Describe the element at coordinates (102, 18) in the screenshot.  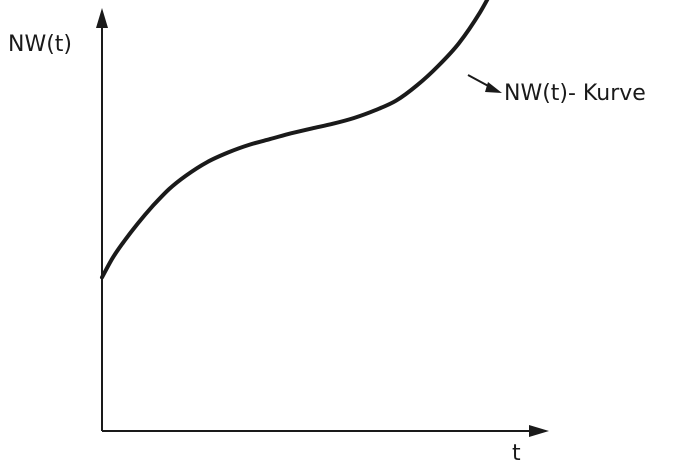
I see `y-axis-arrow` at that location.